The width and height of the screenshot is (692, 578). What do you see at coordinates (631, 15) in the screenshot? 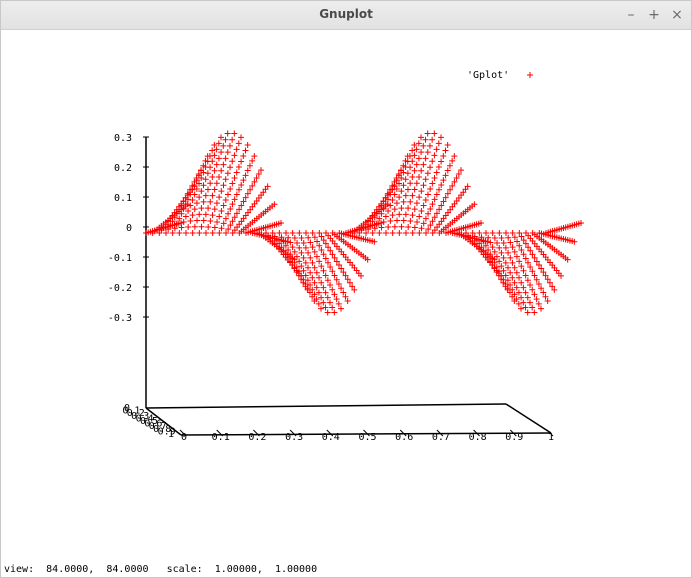
I see `minimize-button: –` at bounding box center [631, 15].